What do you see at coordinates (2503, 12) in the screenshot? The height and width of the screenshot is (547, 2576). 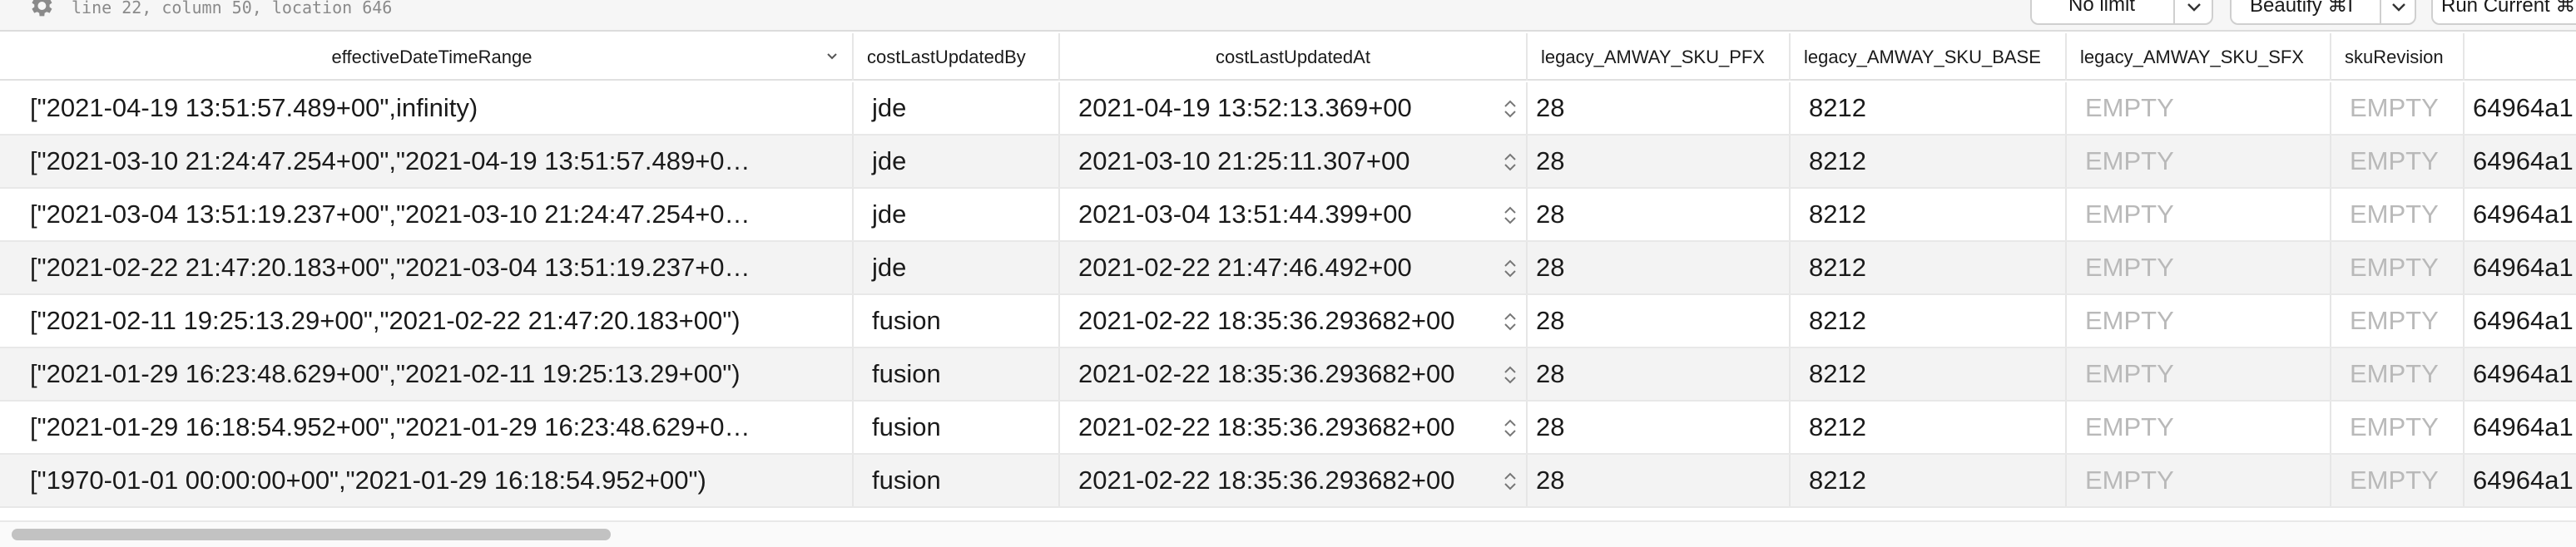 I see `run-current-button: Run Current ⌘` at bounding box center [2503, 12].